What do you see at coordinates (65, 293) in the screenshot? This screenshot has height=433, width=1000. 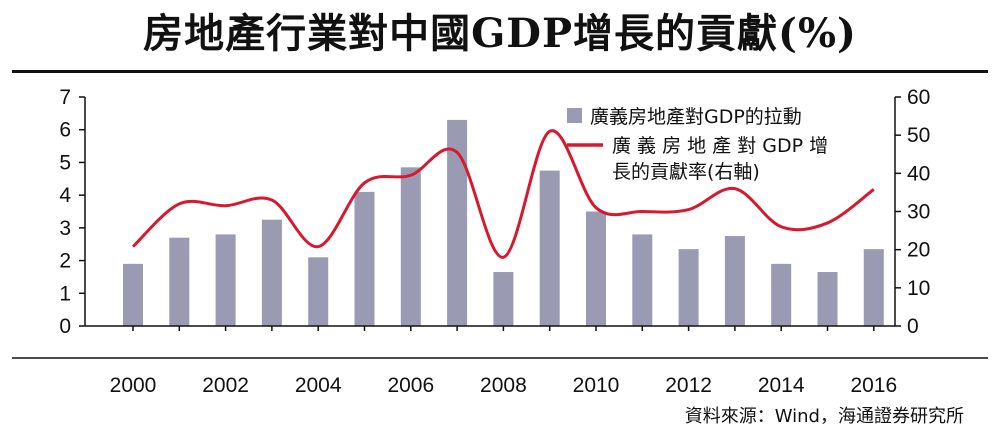 I see `left-tick-label: 1` at bounding box center [65, 293].